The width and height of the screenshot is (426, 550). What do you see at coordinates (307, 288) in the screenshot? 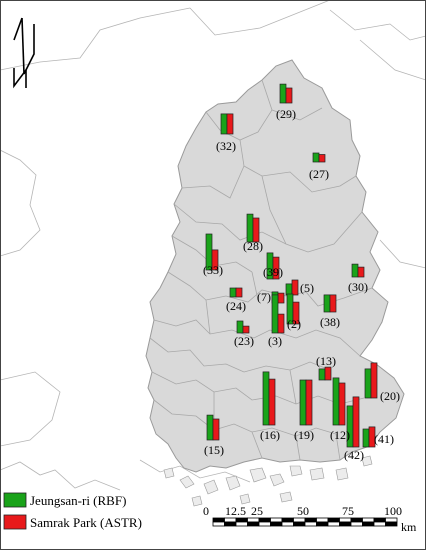
I see `site-label-5: (5)` at bounding box center [307, 288].